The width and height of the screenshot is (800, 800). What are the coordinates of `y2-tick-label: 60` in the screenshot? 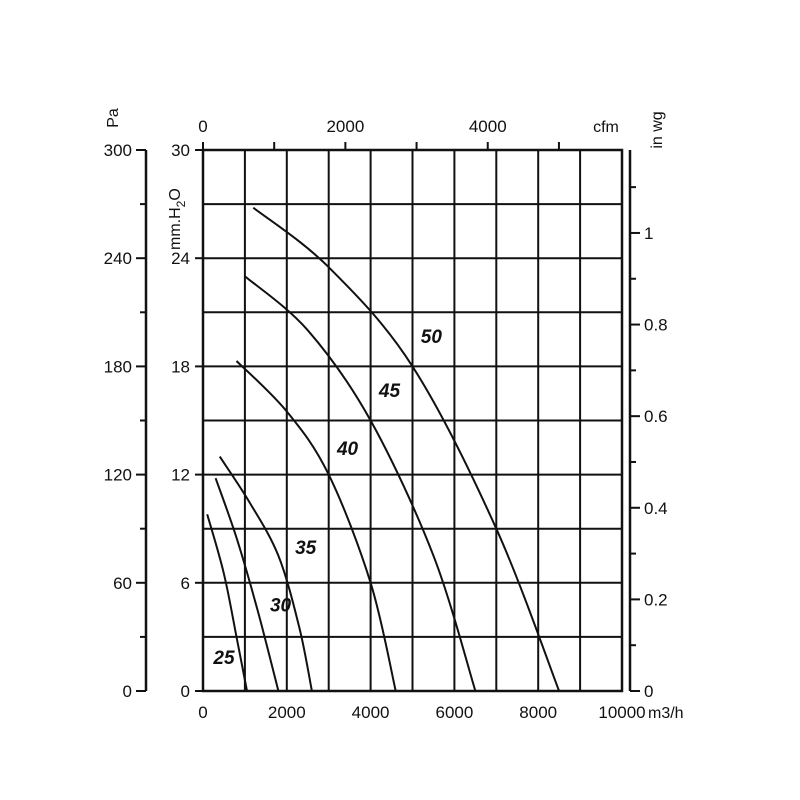 It's located at (122, 583).